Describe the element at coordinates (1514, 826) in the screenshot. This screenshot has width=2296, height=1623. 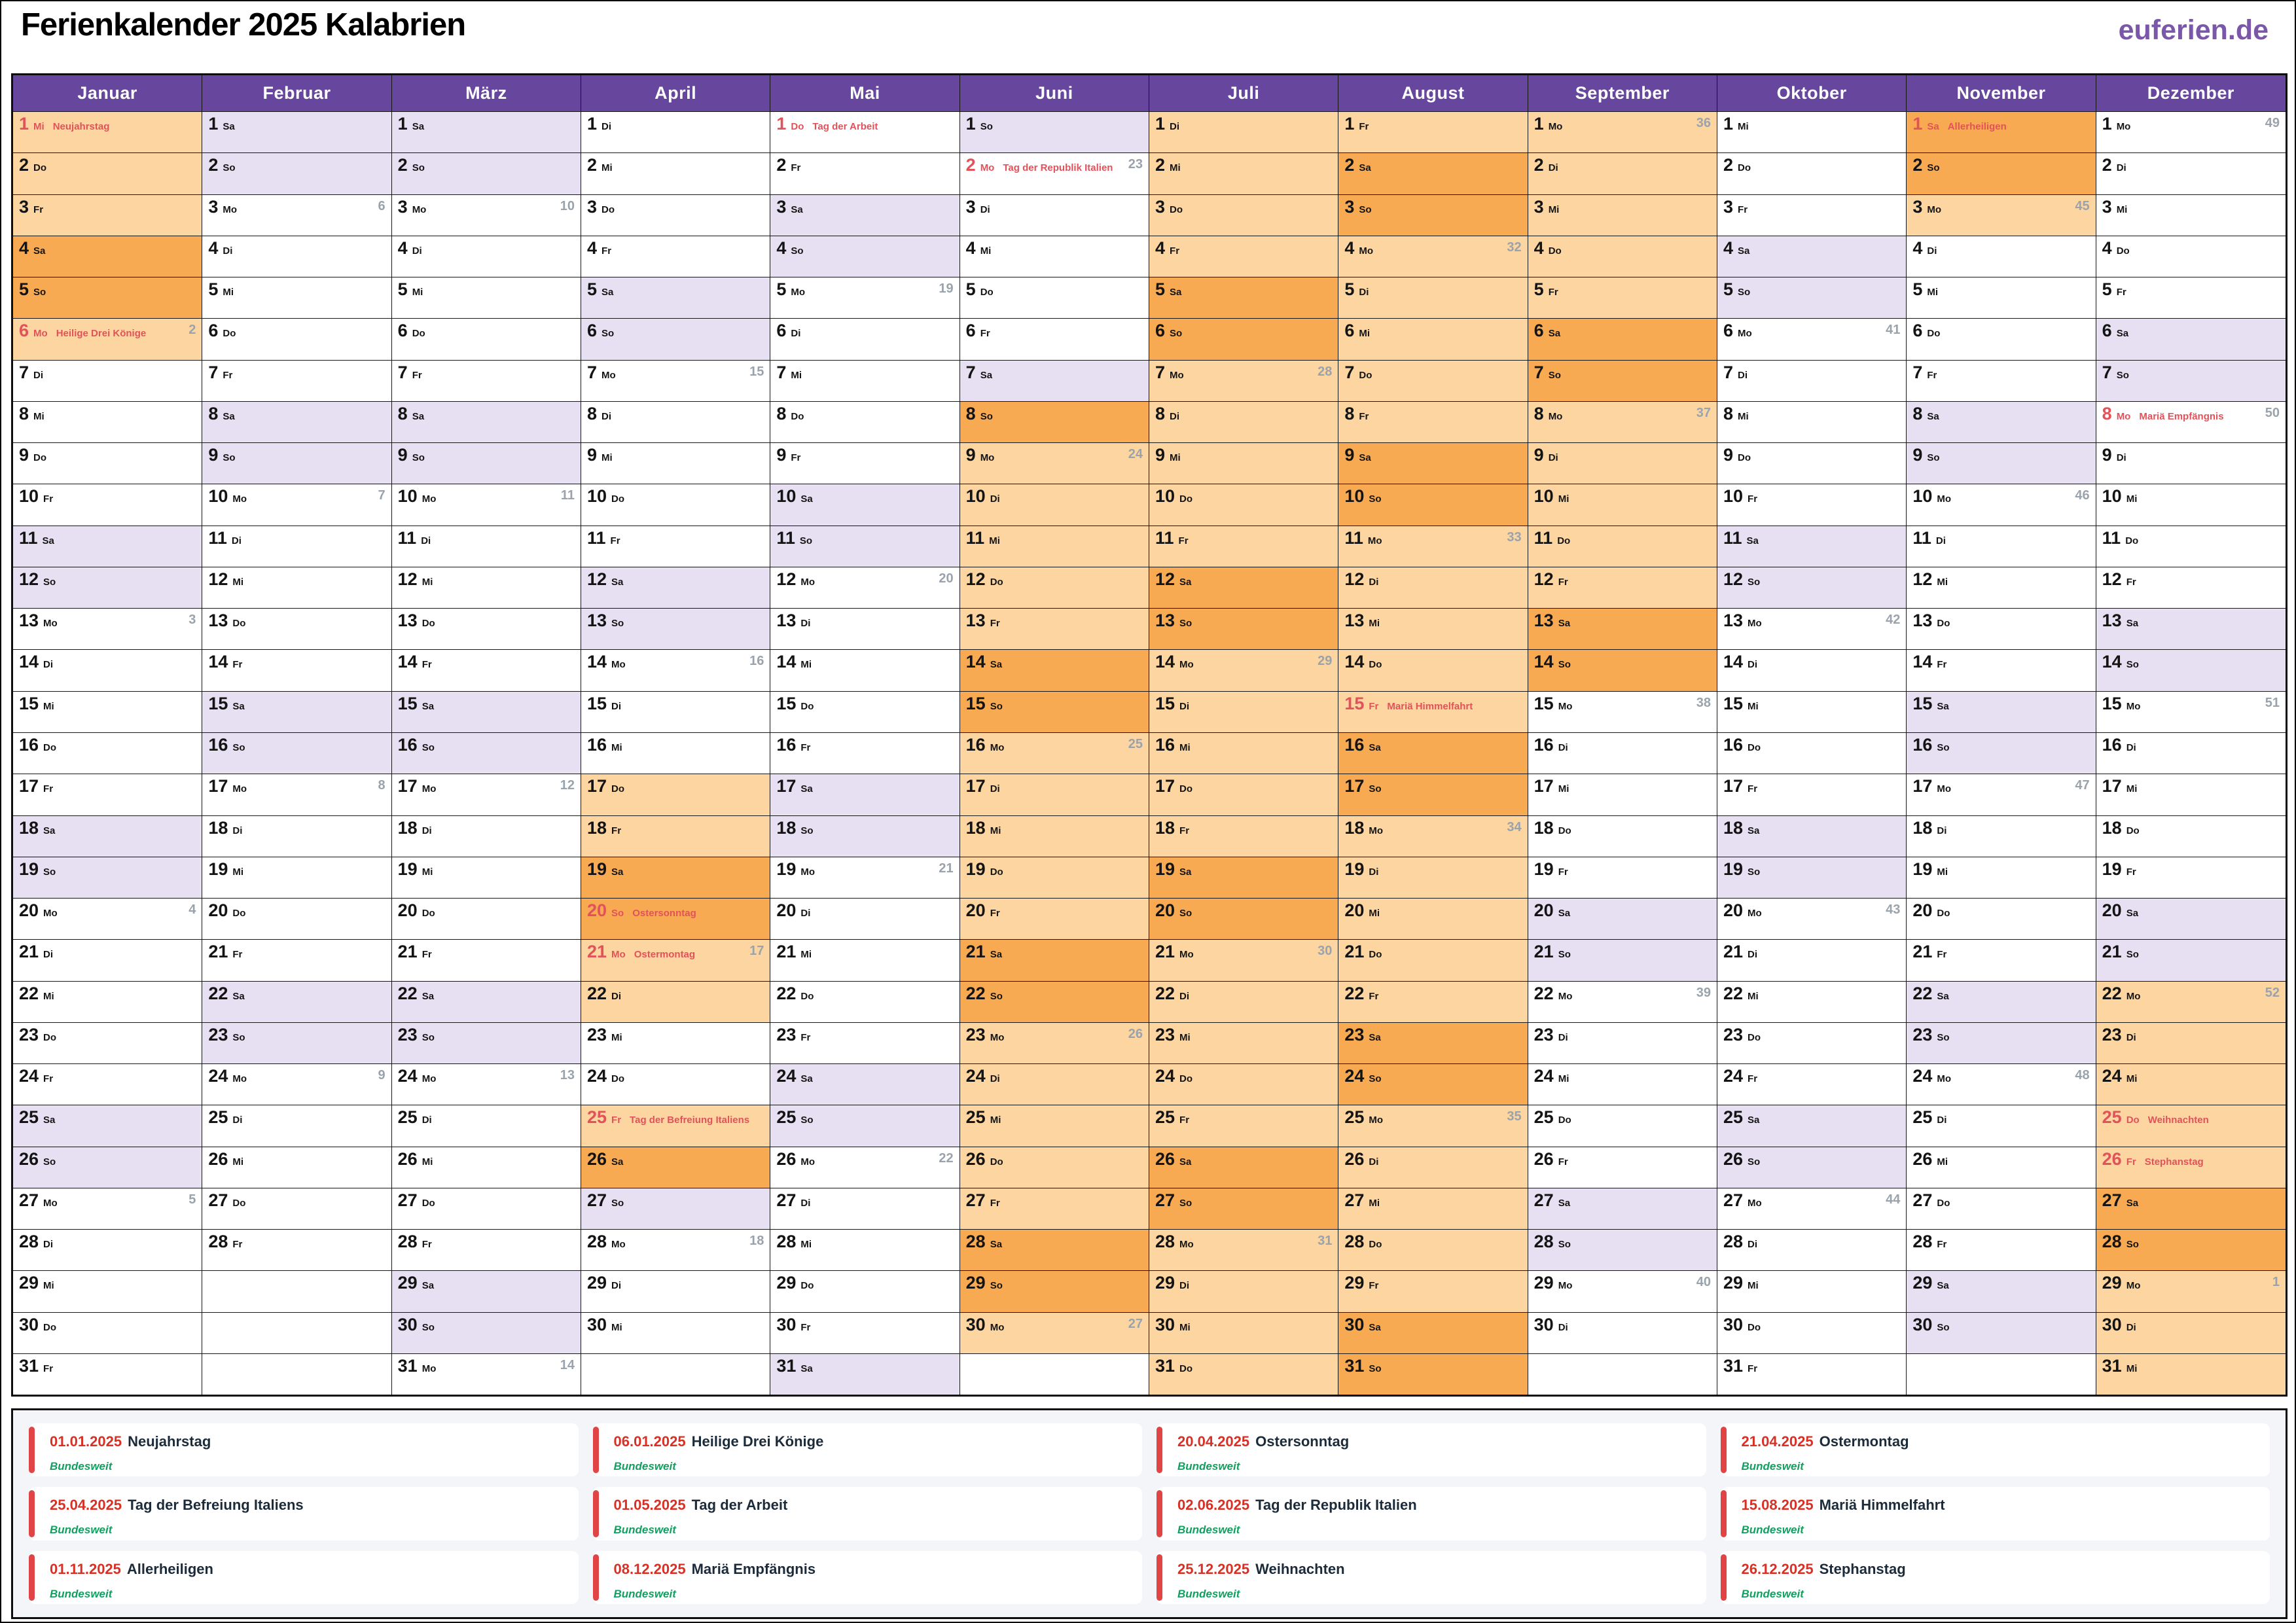
I see `week-number: 34` at that location.